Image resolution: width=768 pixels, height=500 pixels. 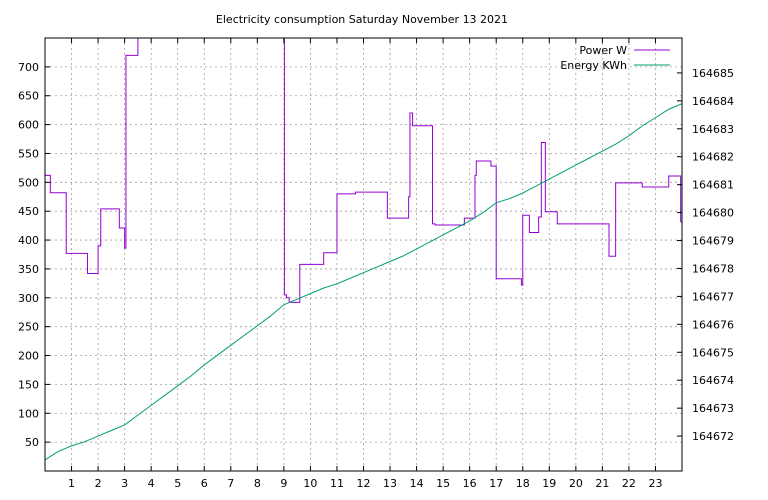 I want to click on y2-tick-label: 164672, so click(x=713, y=436).